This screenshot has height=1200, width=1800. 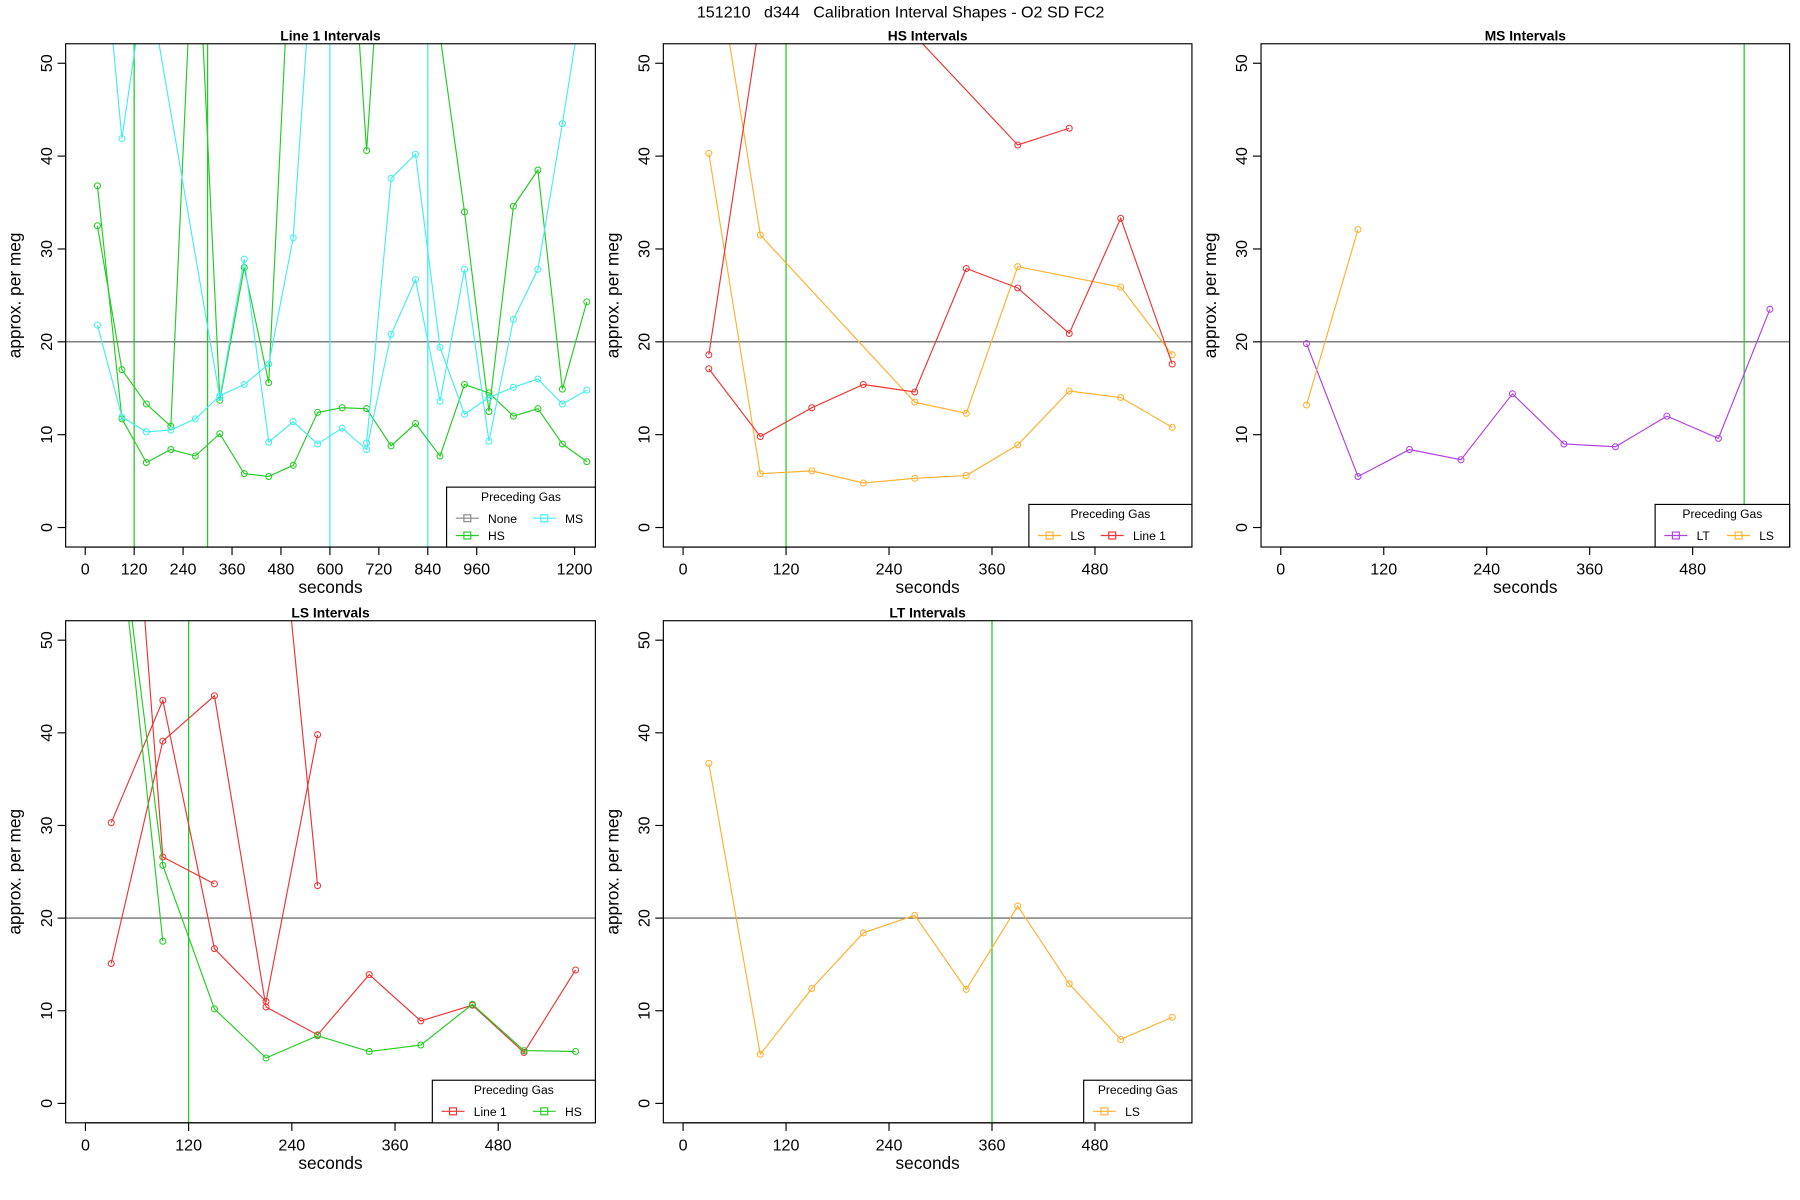 I want to click on legend-label: Line 1, so click(x=1149, y=536).